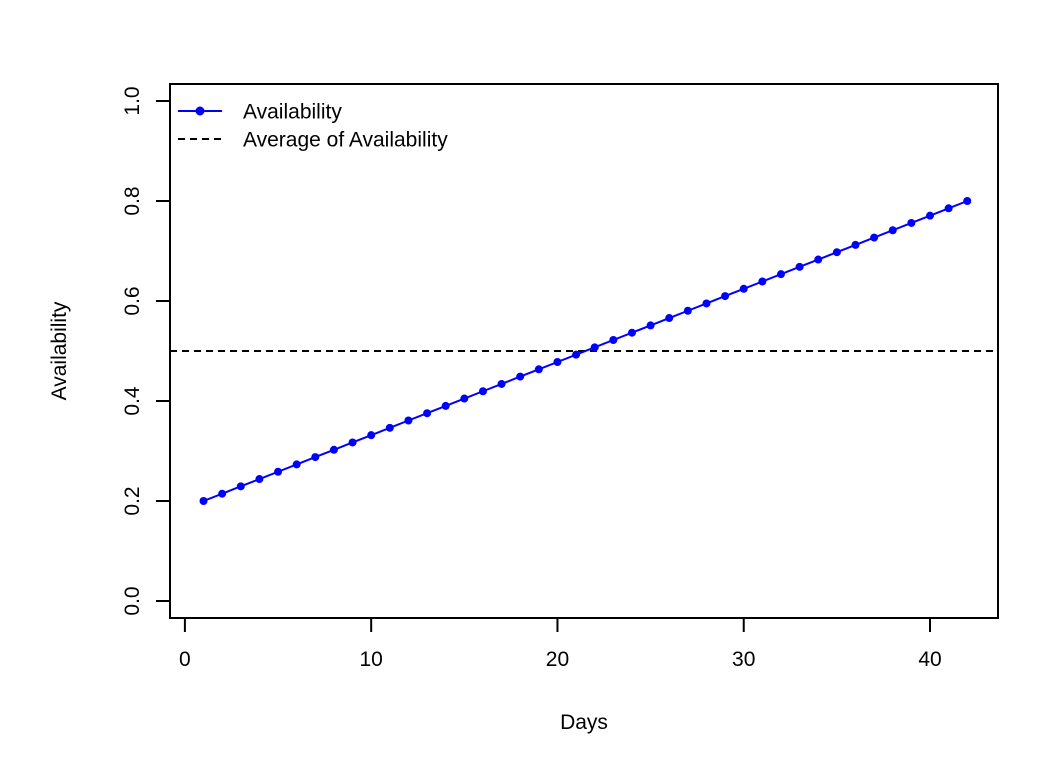 This screenshot has height=781, width=1061. What do you see at coordinates (132, 500) in the screenshot?
I see `y-tick-label: 0.2` at bounding box center [132, 500].